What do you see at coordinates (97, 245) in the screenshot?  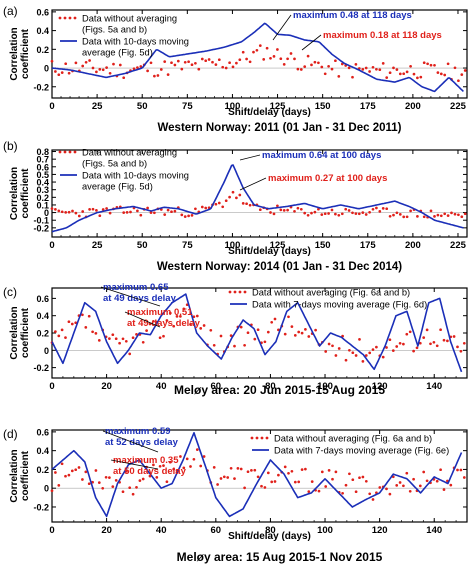 I see `x-tick-label: 25` at bounding box center [97, 245].